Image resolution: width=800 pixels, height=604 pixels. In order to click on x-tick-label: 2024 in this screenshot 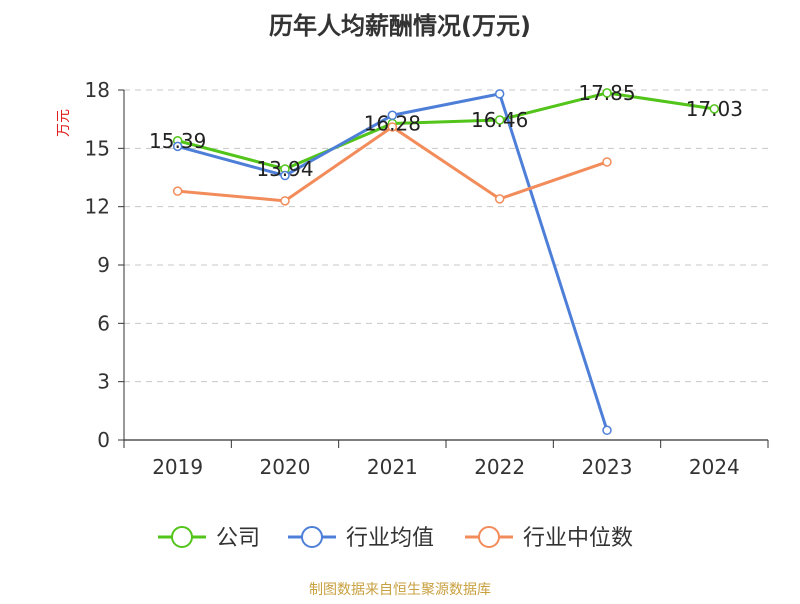, I will do `click(714, 467)`.